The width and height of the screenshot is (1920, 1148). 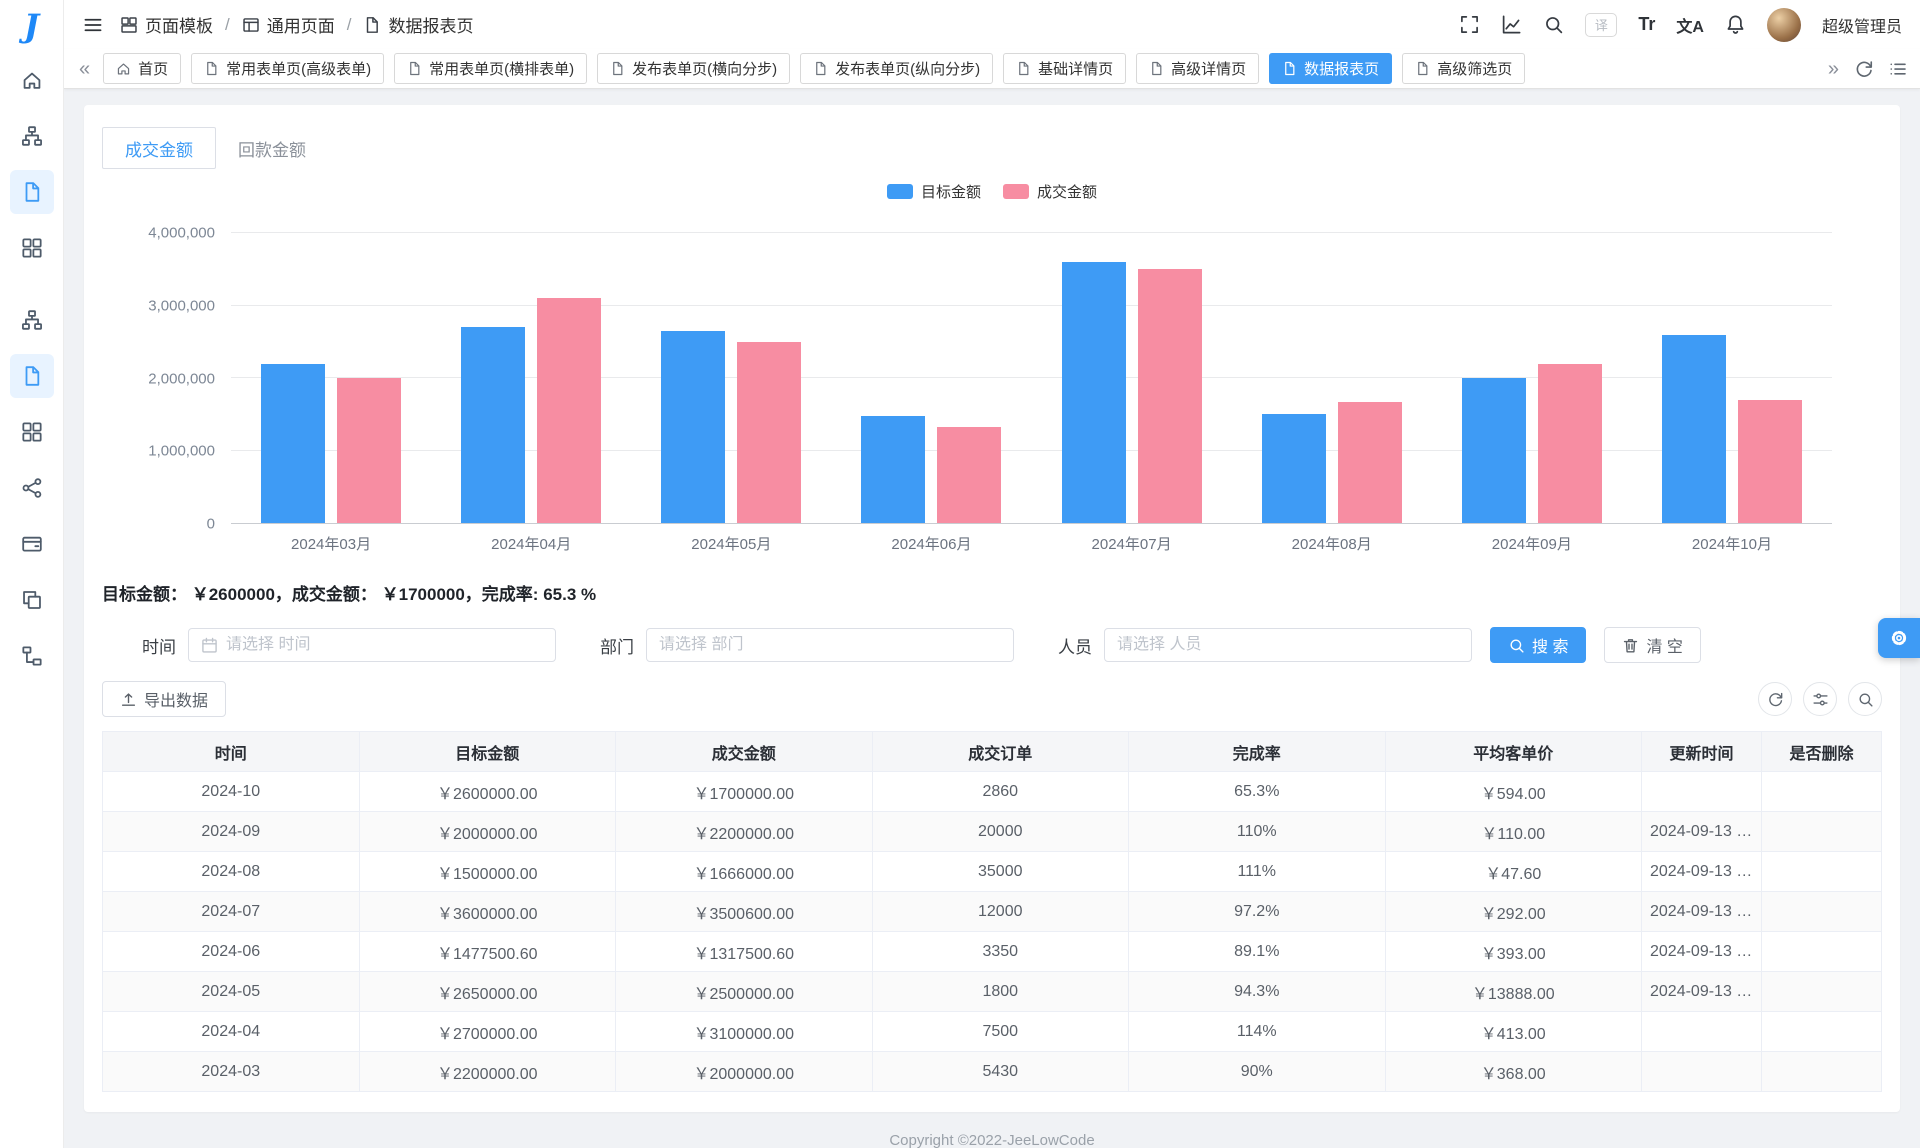 I want to click on menu-toggle-icon, so click(x=93, y=25).